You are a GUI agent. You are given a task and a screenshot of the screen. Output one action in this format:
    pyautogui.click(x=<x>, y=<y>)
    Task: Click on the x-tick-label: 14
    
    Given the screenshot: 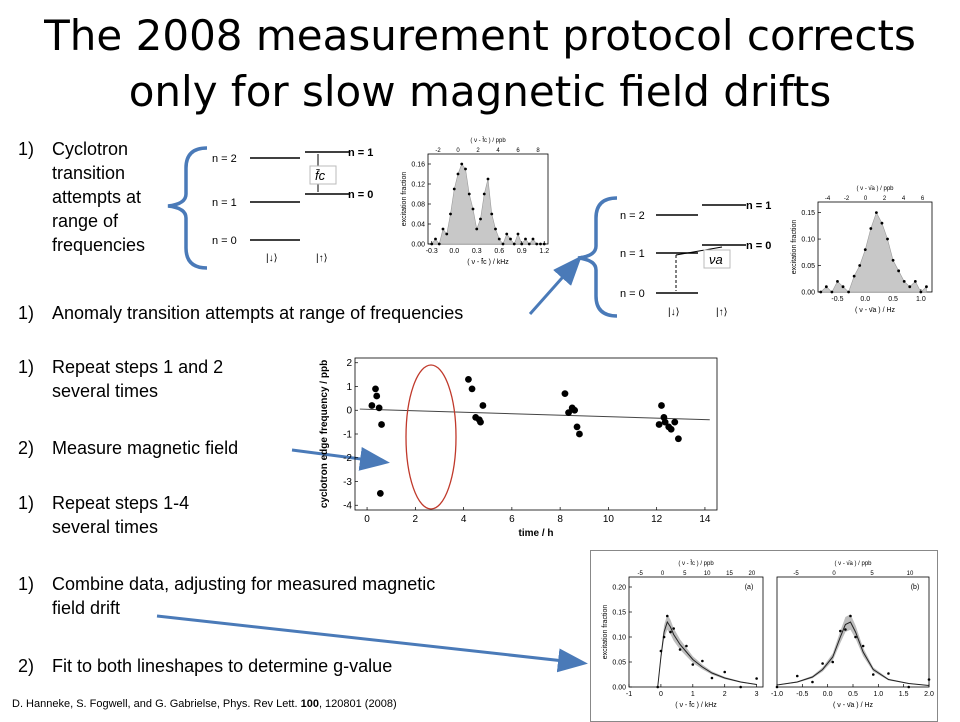 What is the action you would take?
    pyautogui.click(x=705, y=519)
    